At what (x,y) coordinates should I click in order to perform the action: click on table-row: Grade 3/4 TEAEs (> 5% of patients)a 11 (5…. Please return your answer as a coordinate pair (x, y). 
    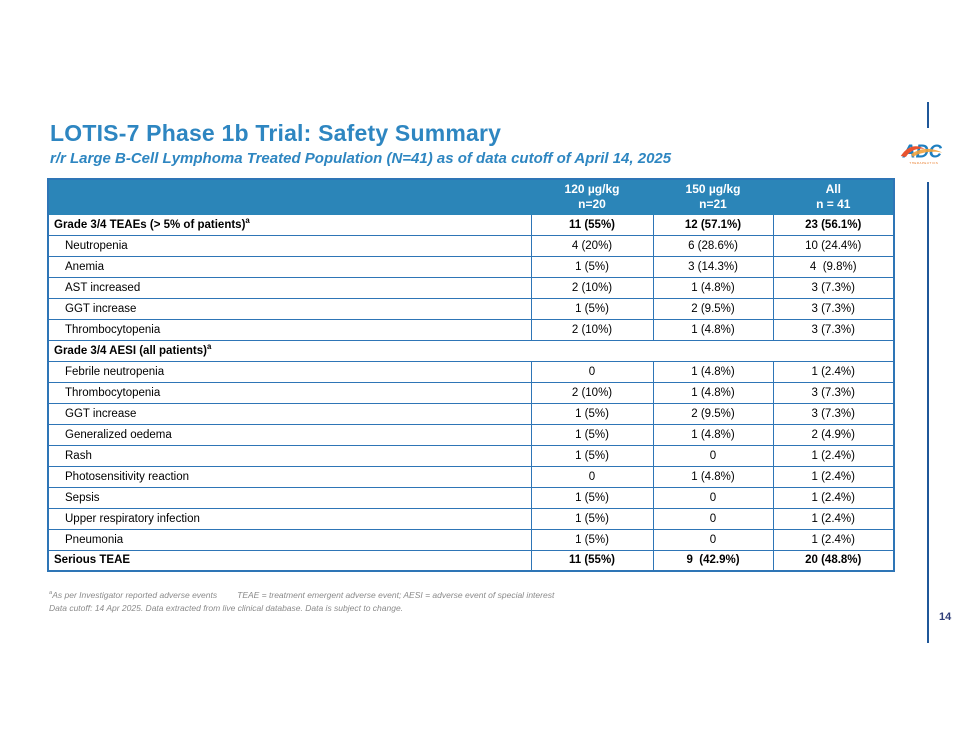
    Looking at the image, I should click on (471, 224).